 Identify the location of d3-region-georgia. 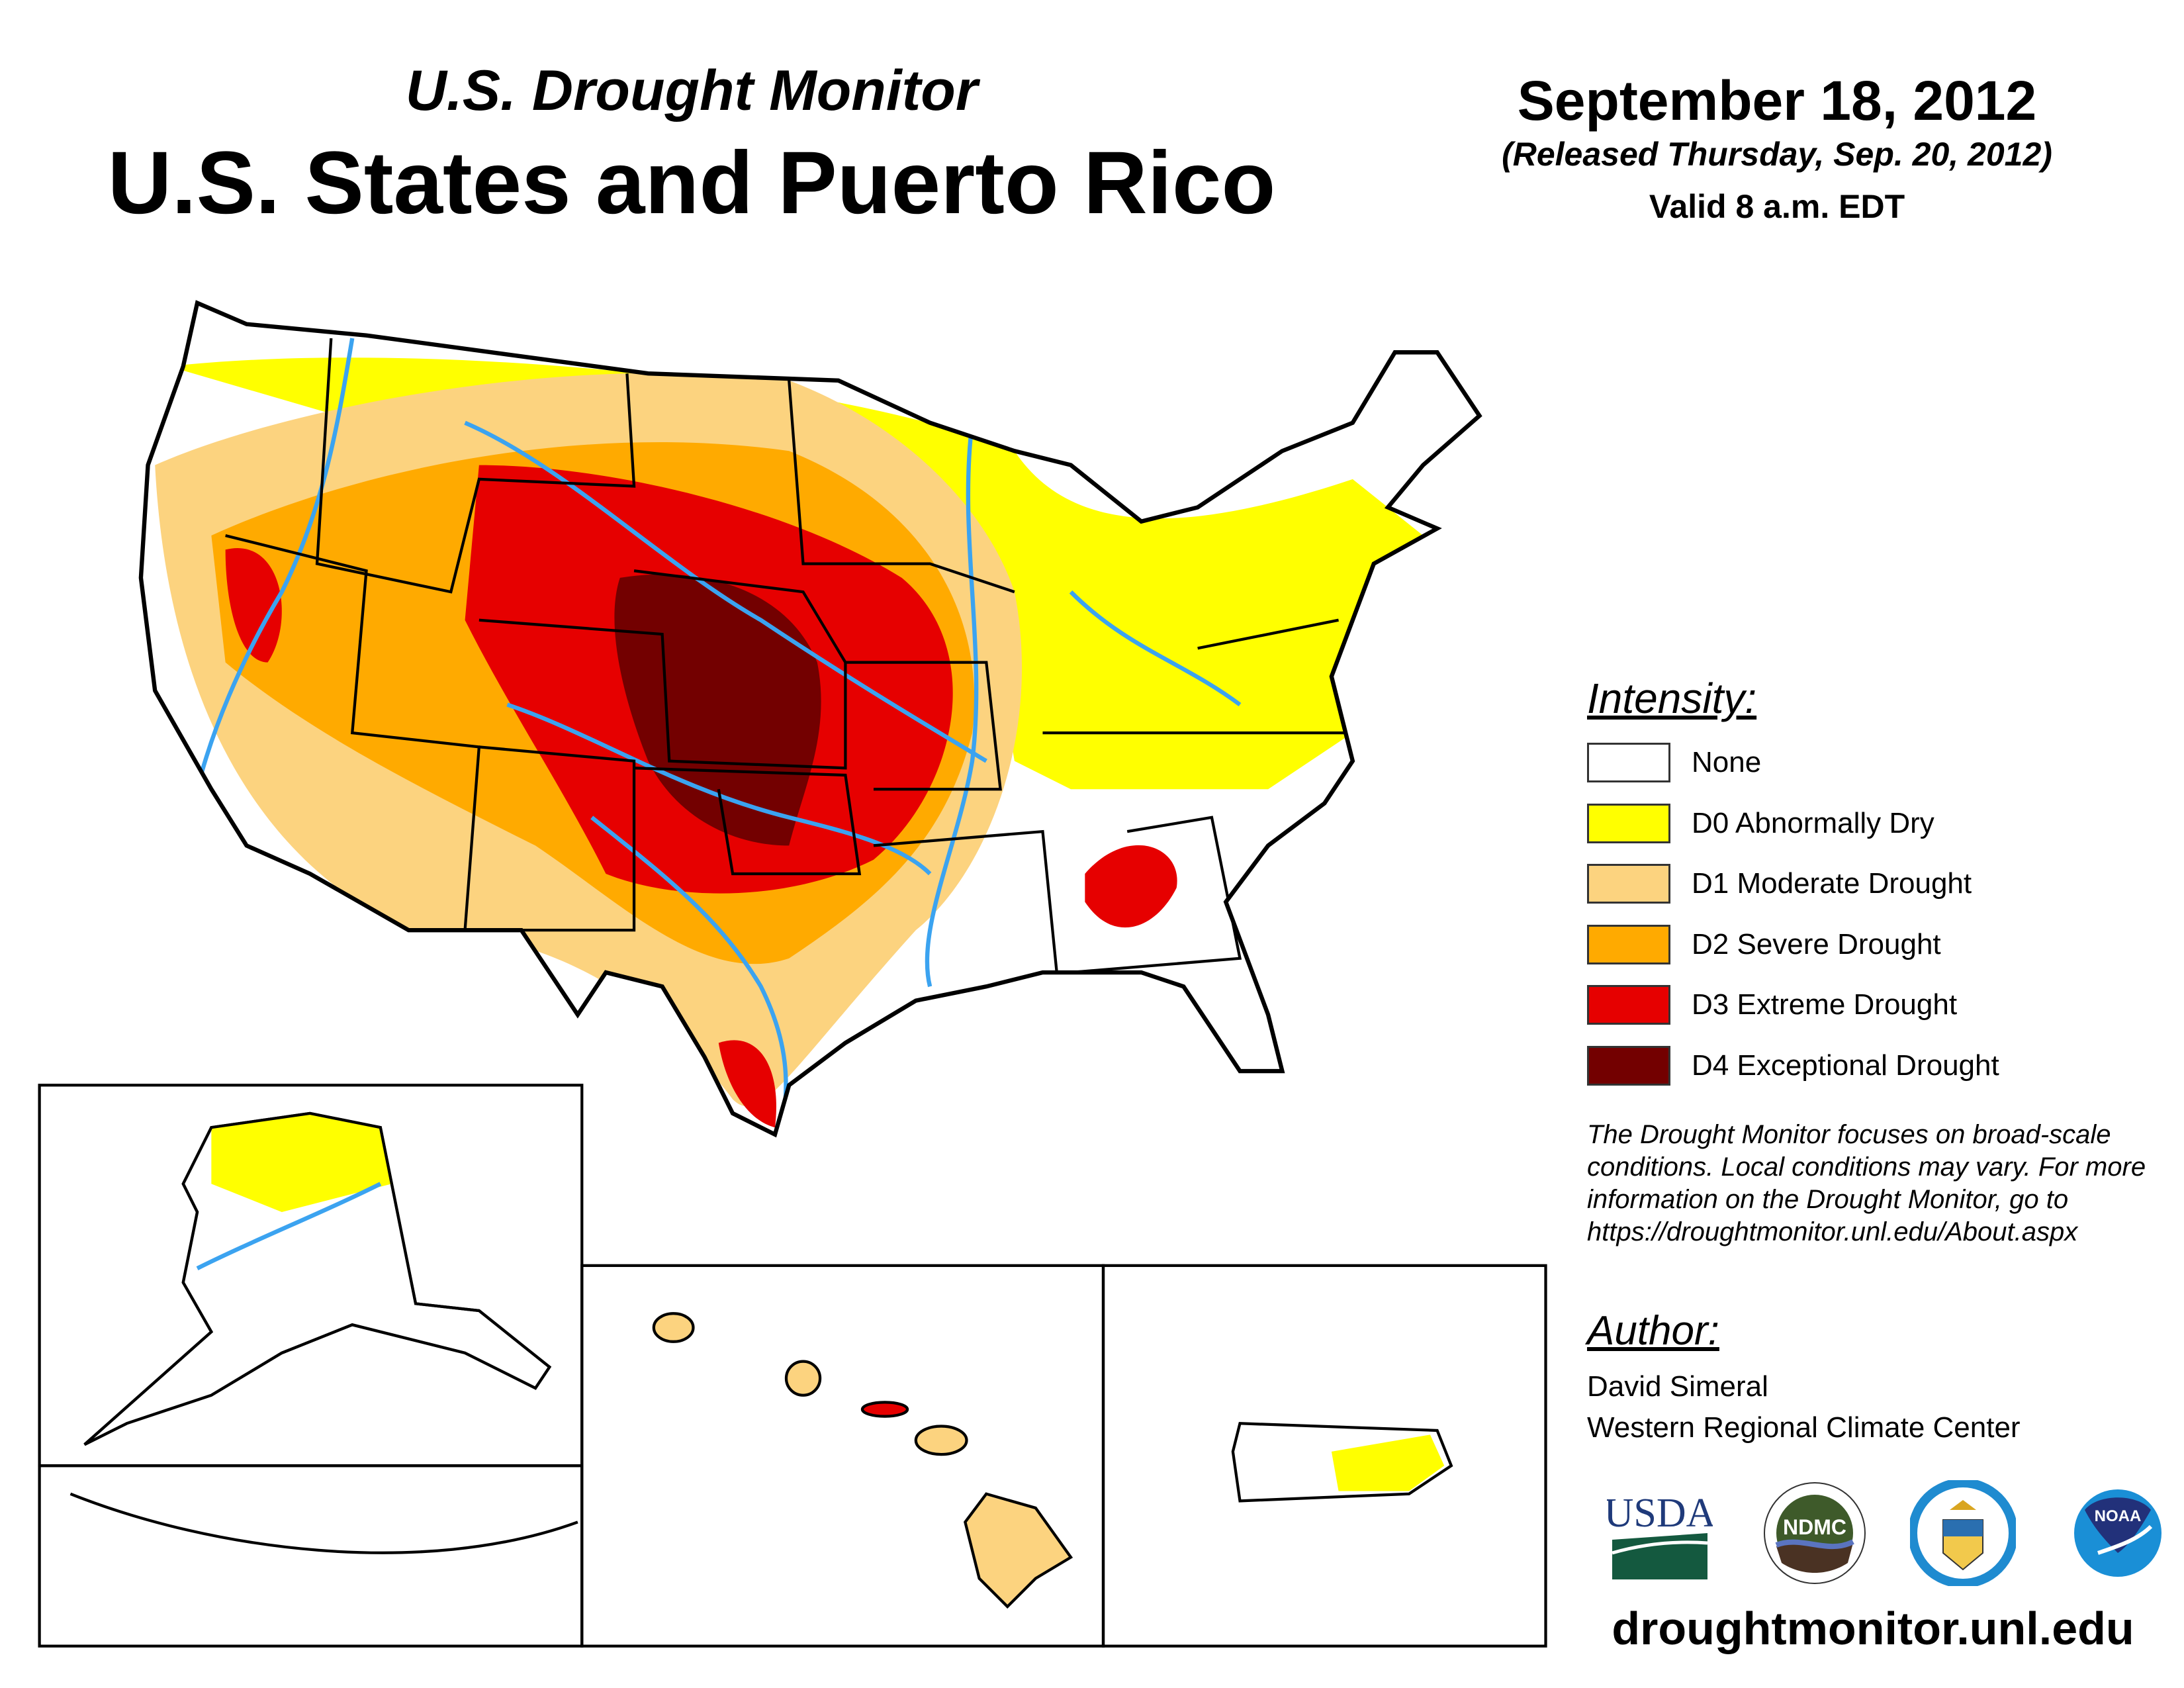
(1131, 886).